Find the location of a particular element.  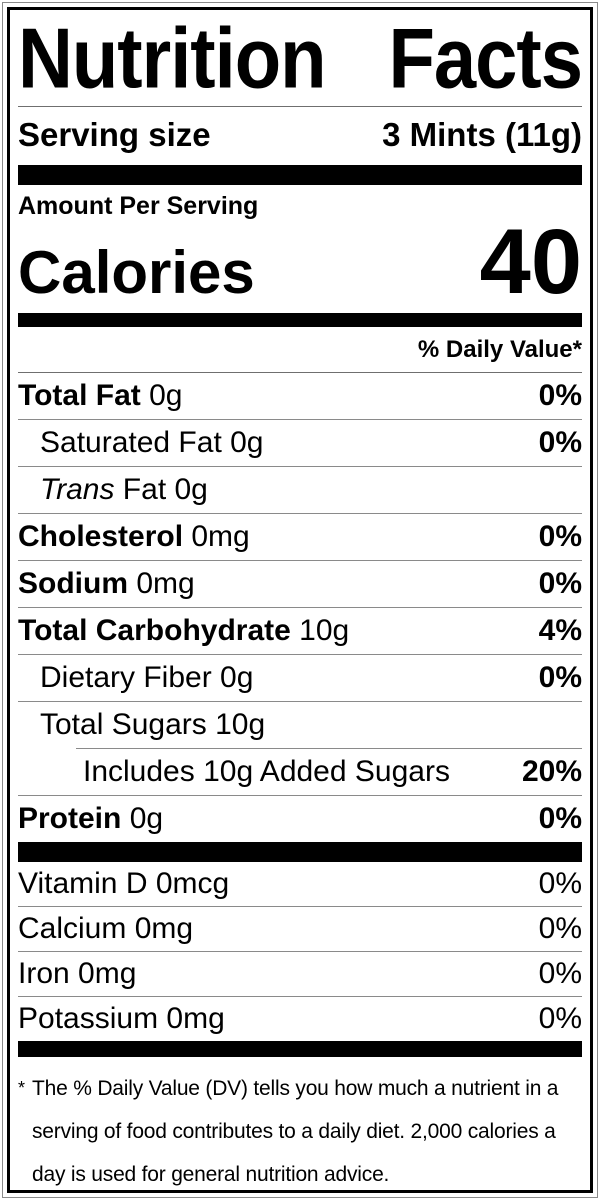

label-title-text: Nutrition Facts is located at coordinates (300, 59).